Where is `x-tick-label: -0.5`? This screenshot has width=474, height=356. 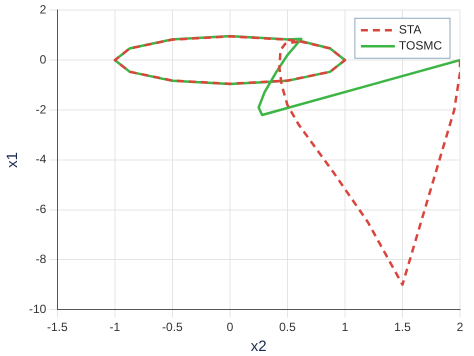
x-tick-label: -0.5 is located at coordinates (173, 327).